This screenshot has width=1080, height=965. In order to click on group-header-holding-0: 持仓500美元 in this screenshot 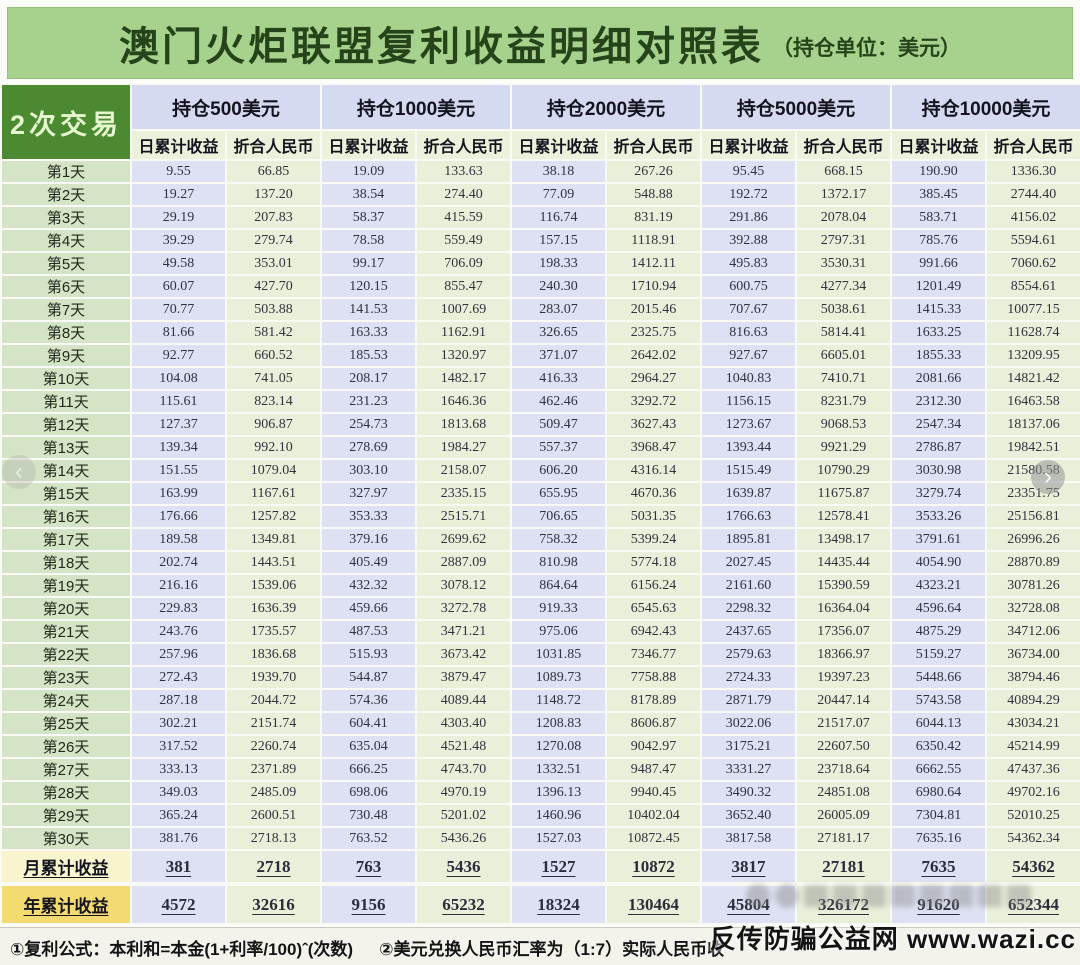, I will do `click(226, 107)`.